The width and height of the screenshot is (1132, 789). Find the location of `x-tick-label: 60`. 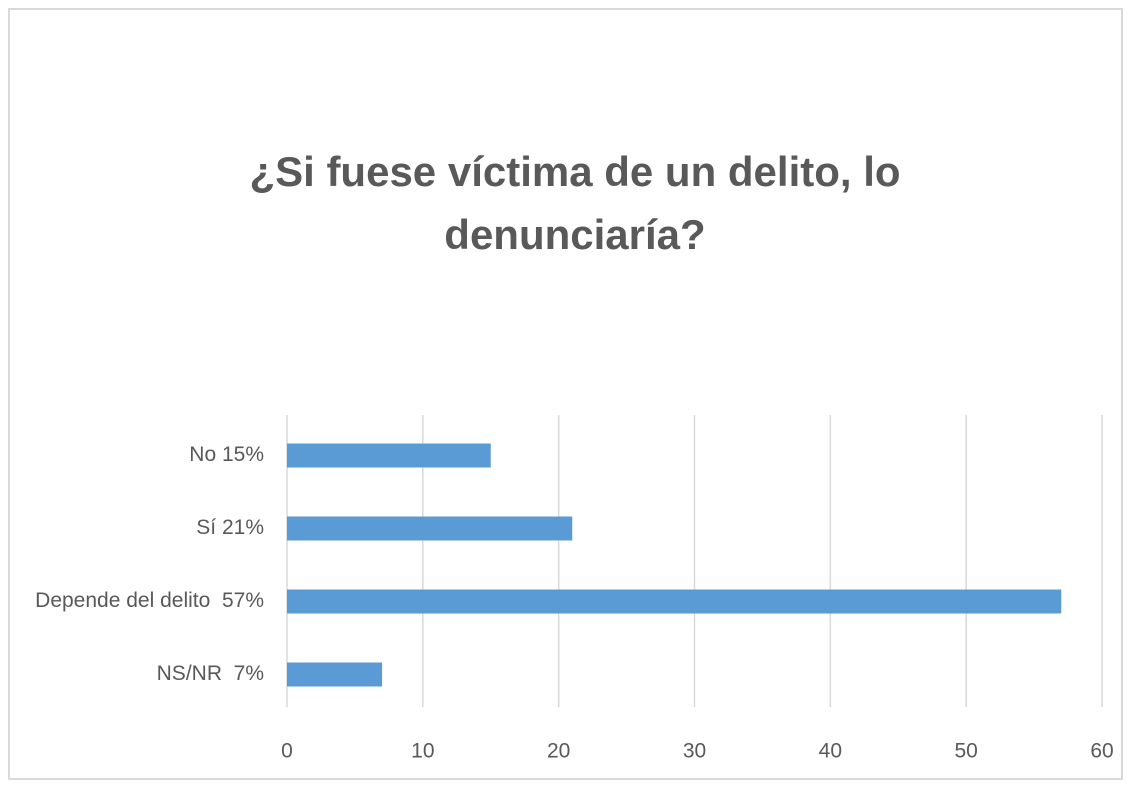

x-tick-label: 60 is located at coordinates (1101, 751).